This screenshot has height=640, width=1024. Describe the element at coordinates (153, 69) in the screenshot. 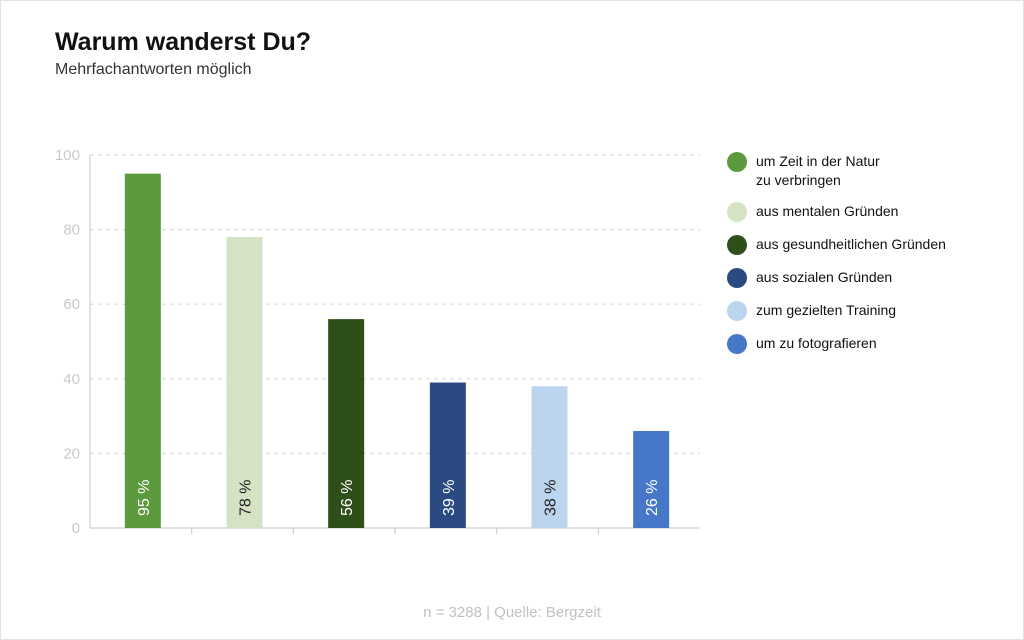

I see `chart-subtitle: Mehrfachantworten möglich` at that location.